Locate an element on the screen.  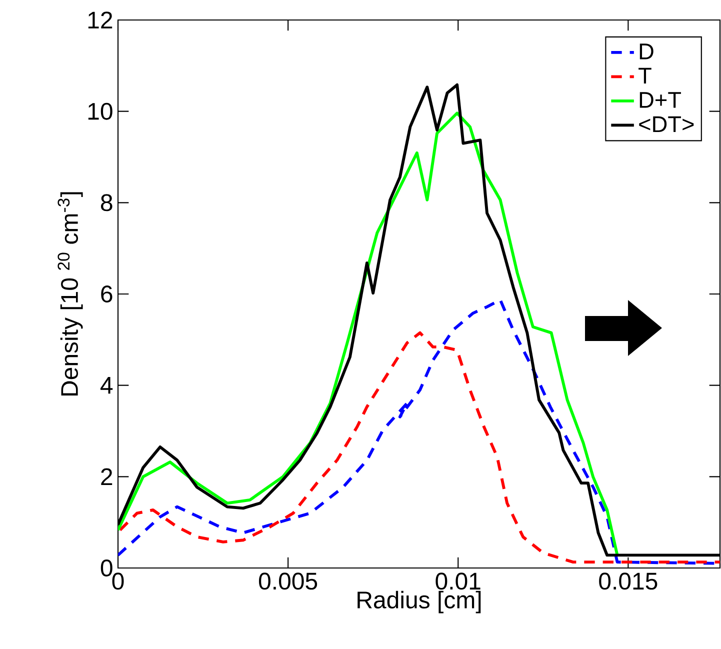
y-axis-title: Density [10 $^{20}$ cm$^{-3}$] is located at coordinates (70, 294).